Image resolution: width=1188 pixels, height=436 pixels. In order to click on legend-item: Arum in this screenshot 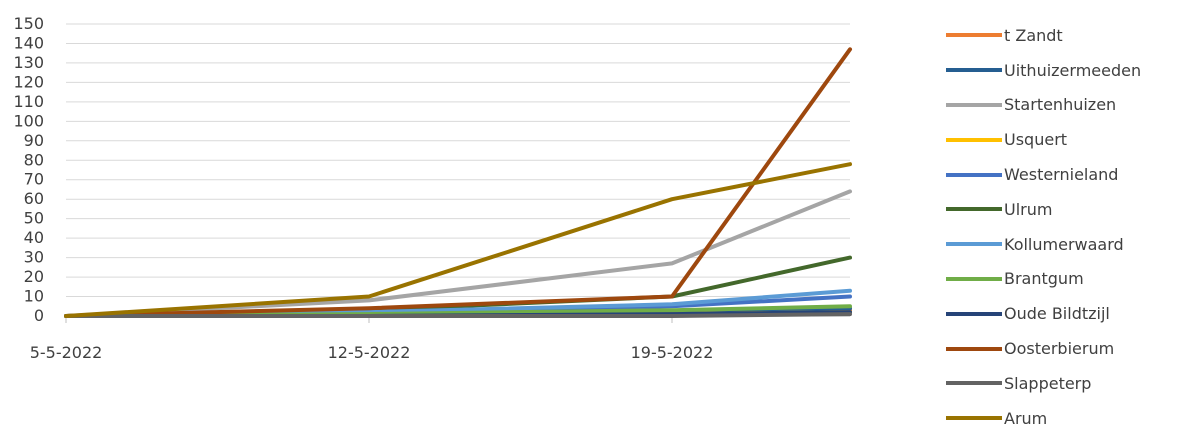, I will do `click(1064, 418)`.